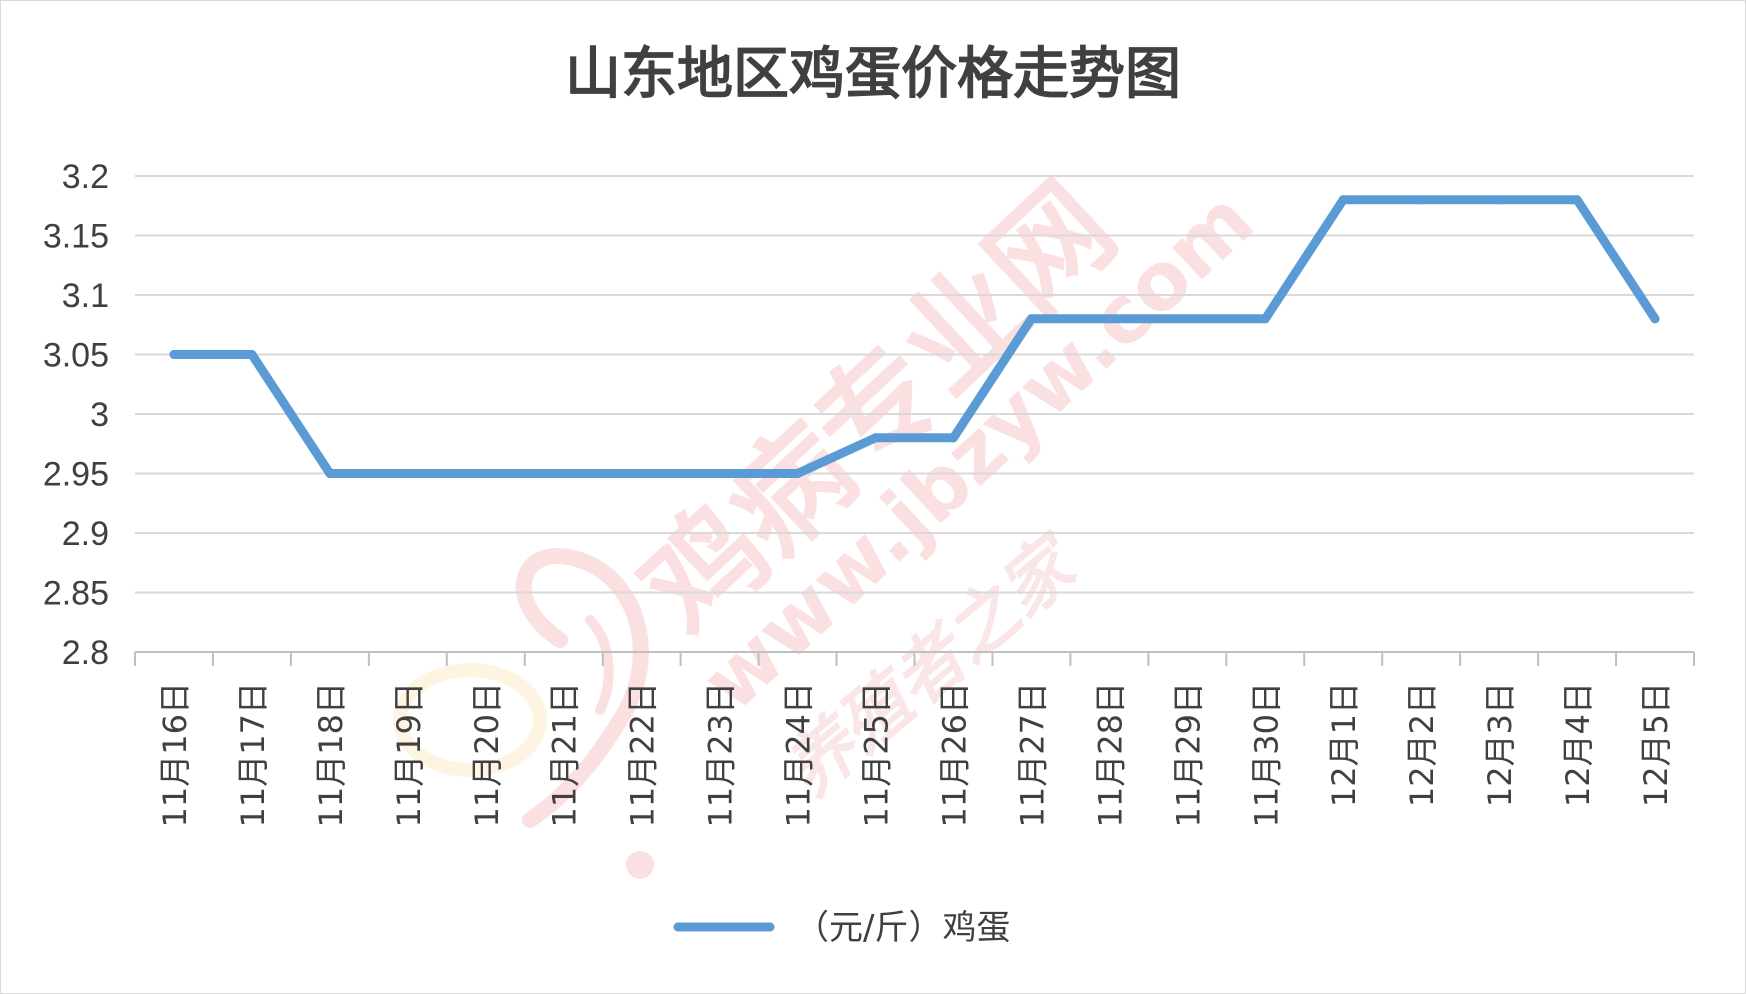 This screenshot has width=1746, height=994. What do you see at coordinates (76, 415) in the screenshot?
I see `y-axis-ticks: 2.8 2.85 2.9 2.95 3 3.05 3.1 3.15 3.2` at bounding box center [76, 415].